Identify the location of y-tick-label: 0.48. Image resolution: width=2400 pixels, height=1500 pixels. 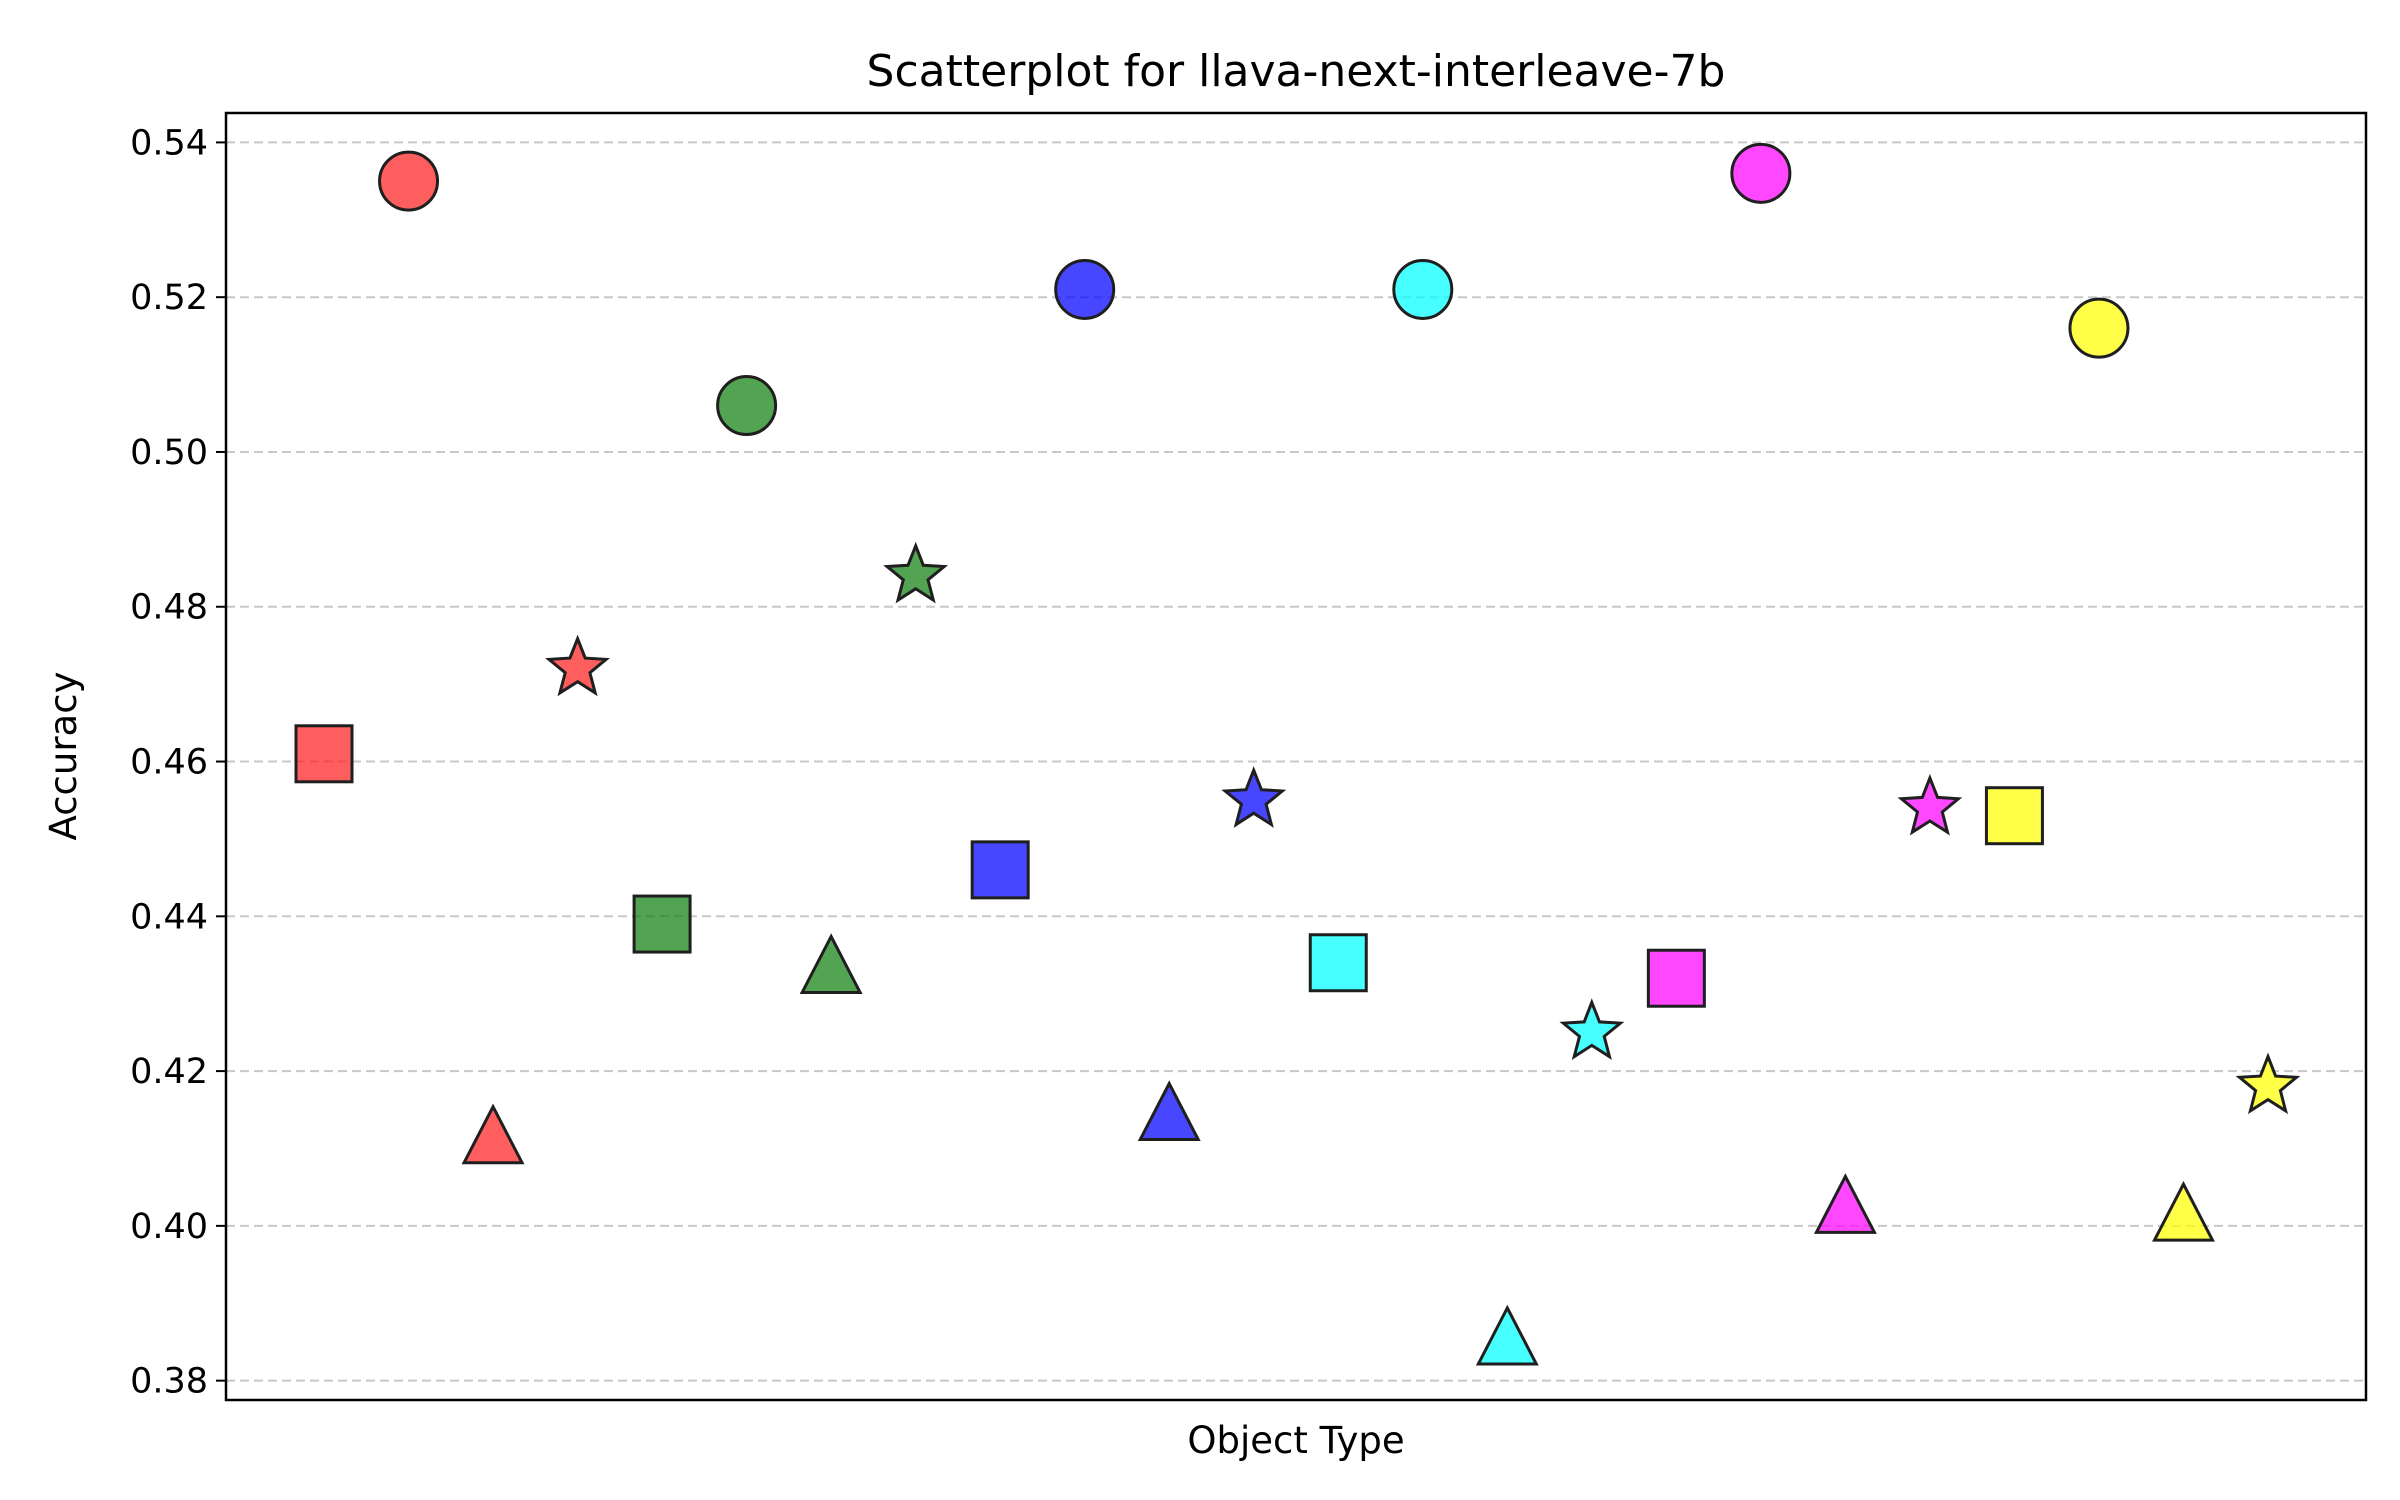
(169, 608).